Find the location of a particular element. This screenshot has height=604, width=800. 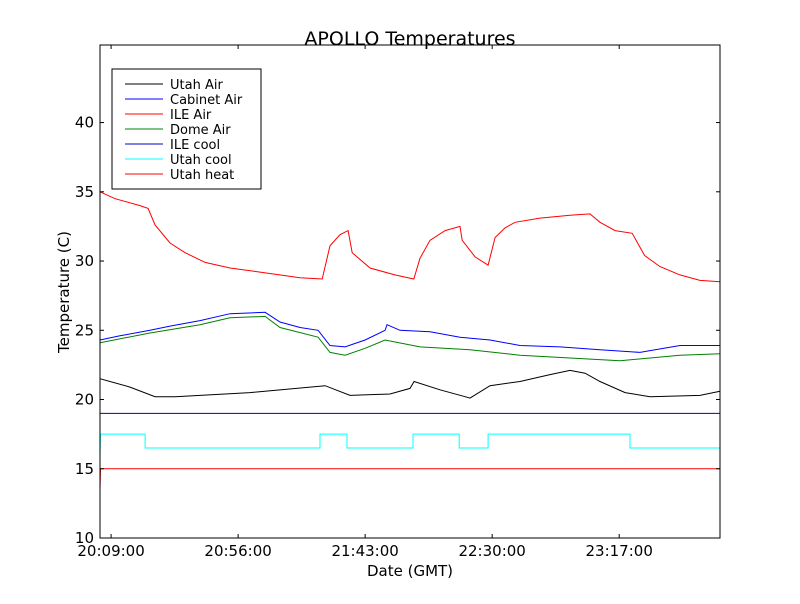

x-tick-label: 20:56:00 is located at coordinates (237, 551).